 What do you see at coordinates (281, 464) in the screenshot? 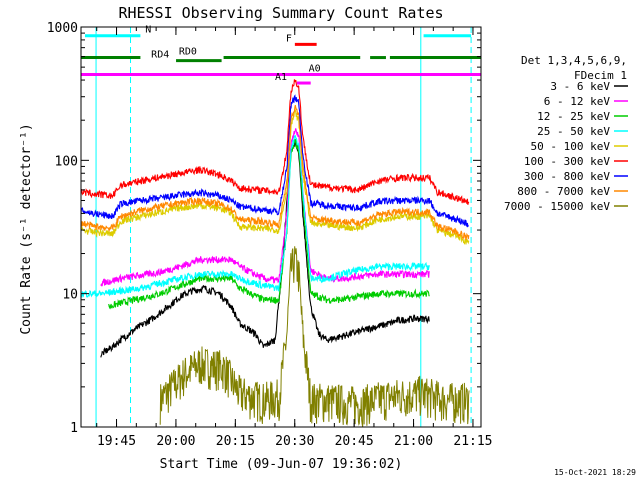
I see `x-axis-label: Start Time (09-Jun-07 19:36:02)` at bounding box center [281, 464].